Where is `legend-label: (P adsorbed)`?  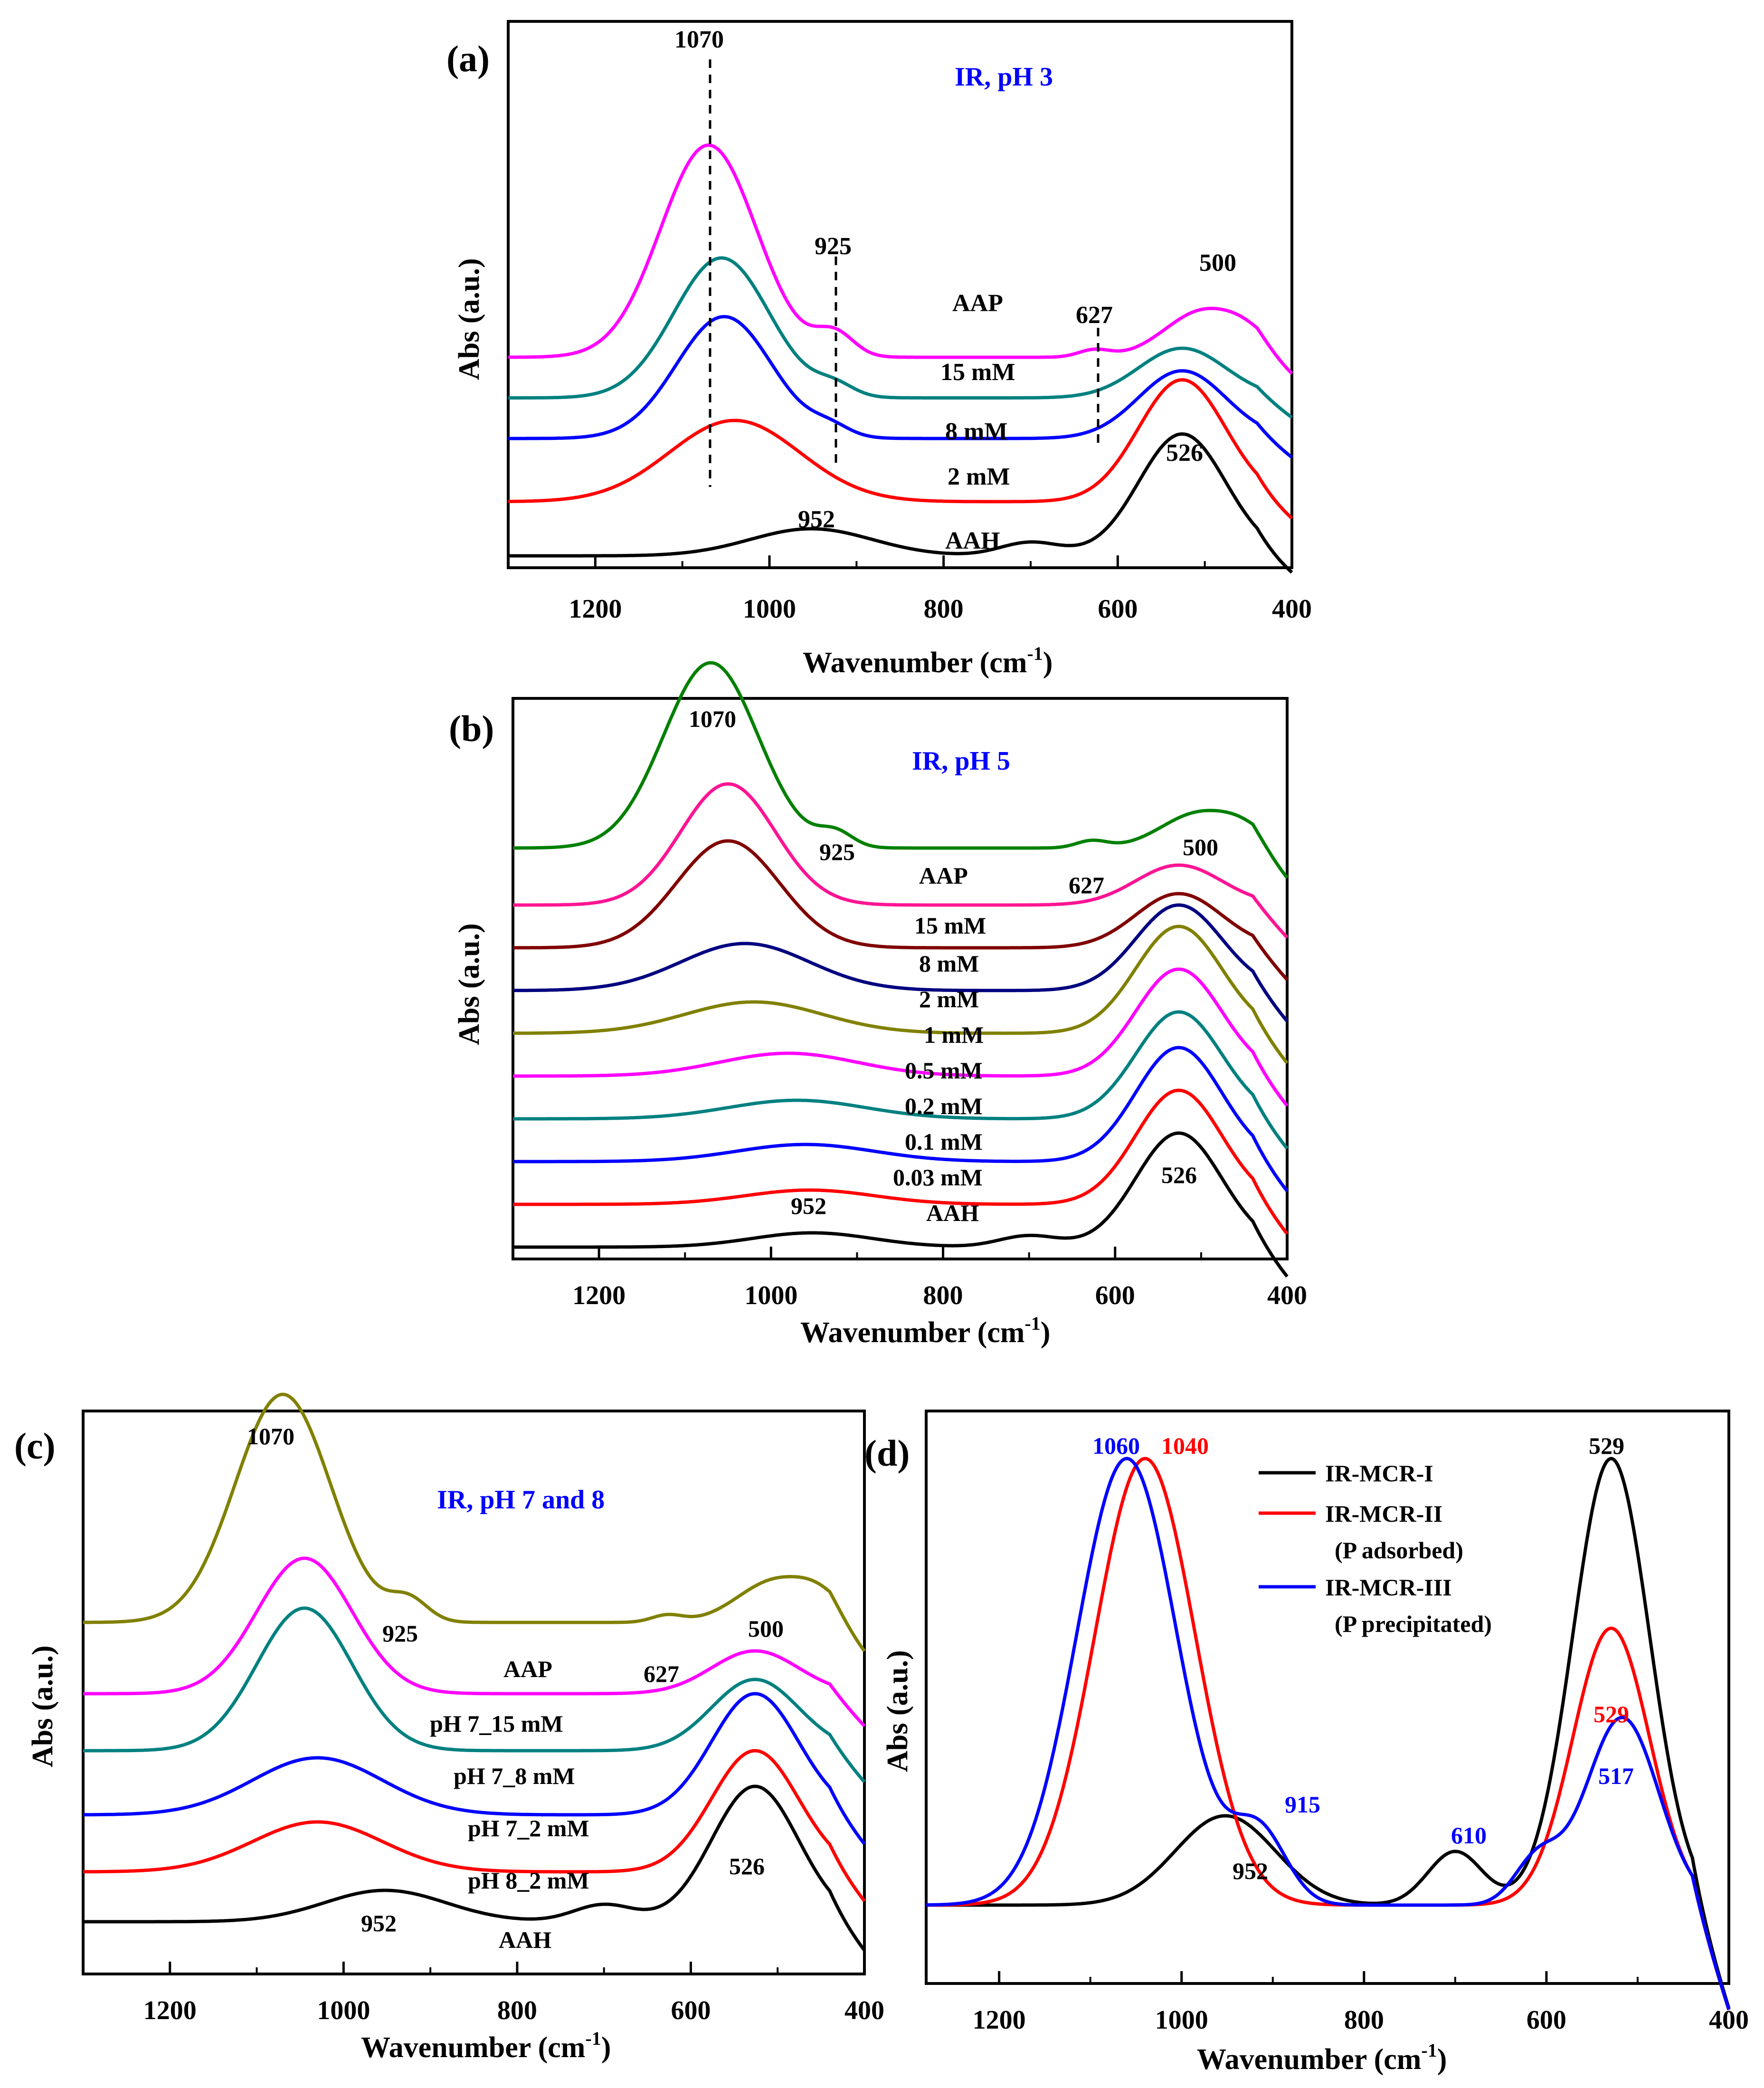 legend-label: (P adsorbed) is located at coordinates (1399, 1550).